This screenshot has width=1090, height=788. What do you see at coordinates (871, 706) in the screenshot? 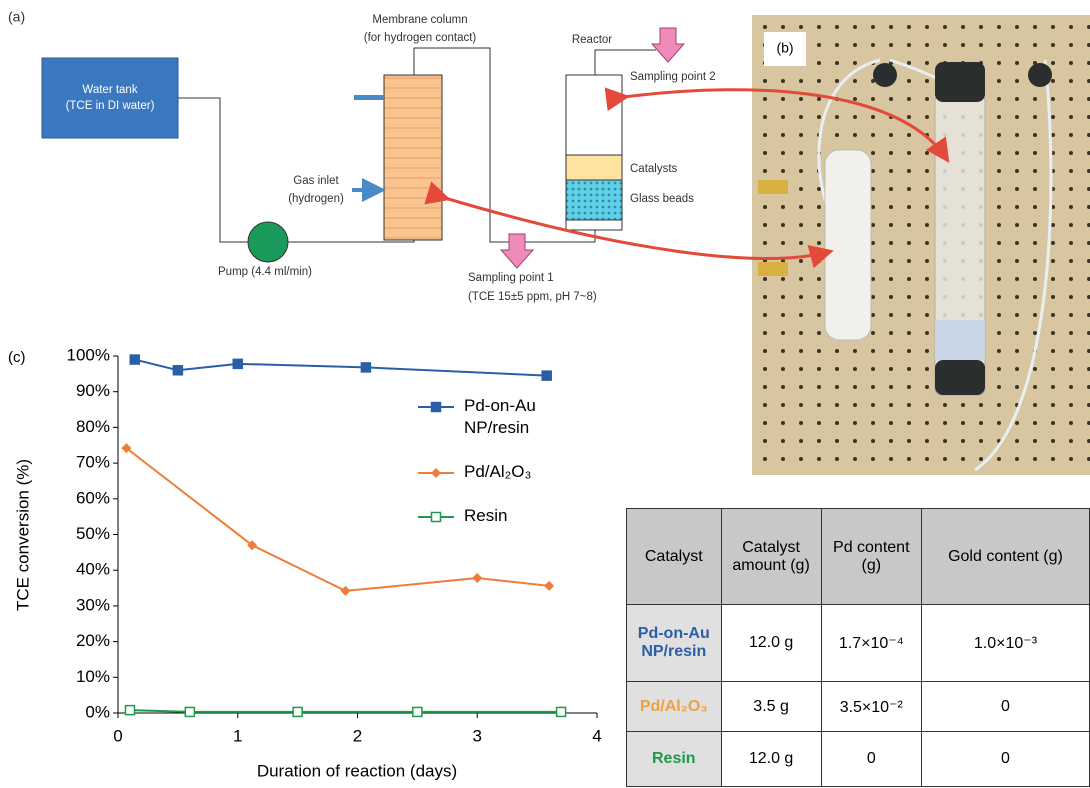
I see `cell: 3.5×10⁻²` at bounding box center [871, 706].